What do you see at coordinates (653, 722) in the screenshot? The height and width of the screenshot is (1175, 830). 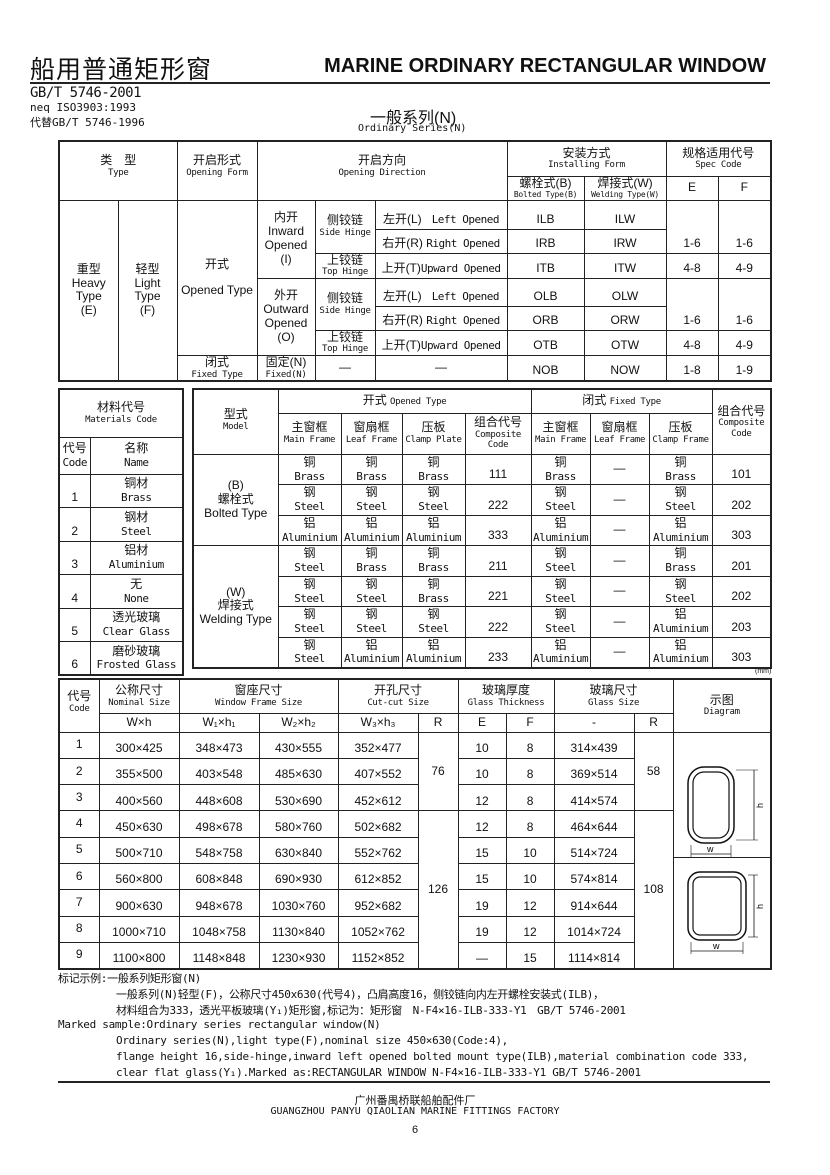 I see `glass-r-header: R` at bounding box center [653, 722].